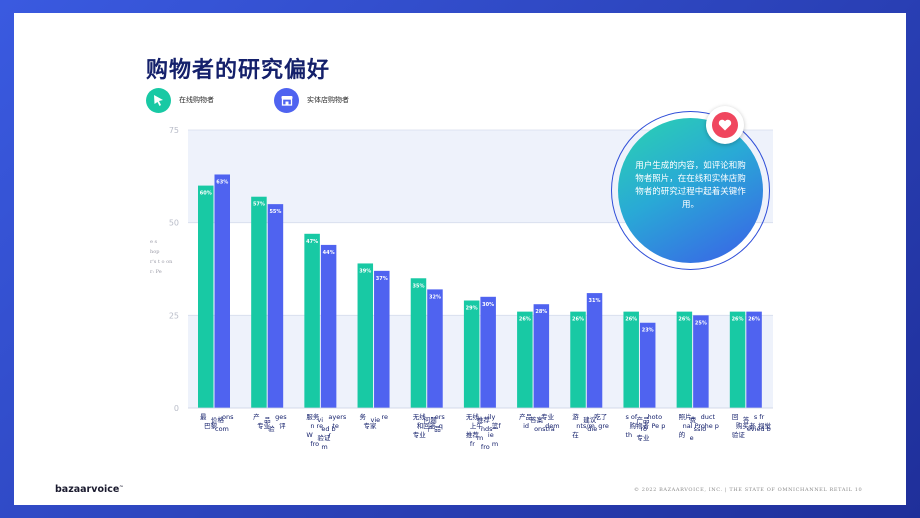  What do you see at coordinates (648, 331) in the screenshot?
I see `bar-value-label: 23%` at bounding box center [648, 331].